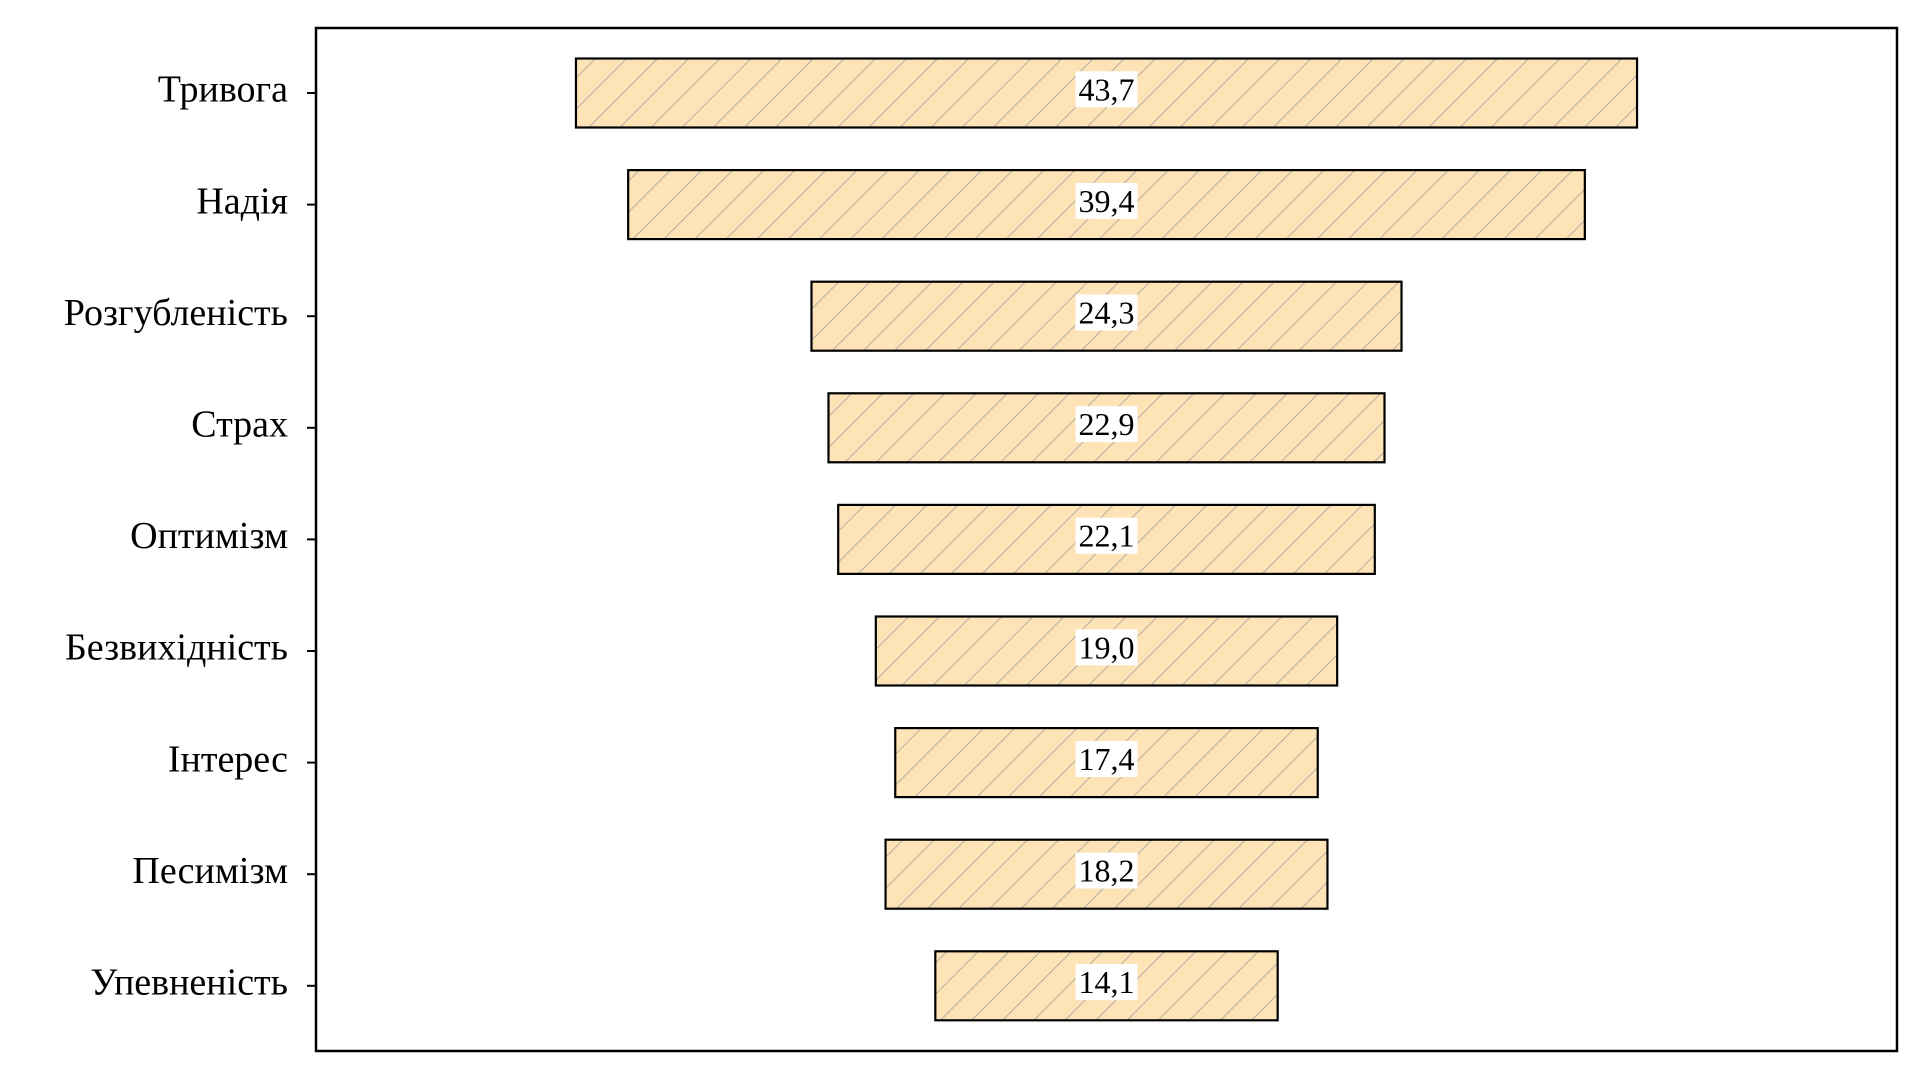 Image resolution: width=1916 pixels, height=1076 pixels. Describe the element at coordinates (228, 759) in the screenshot. I see `category-label: Інтерес` at that location.